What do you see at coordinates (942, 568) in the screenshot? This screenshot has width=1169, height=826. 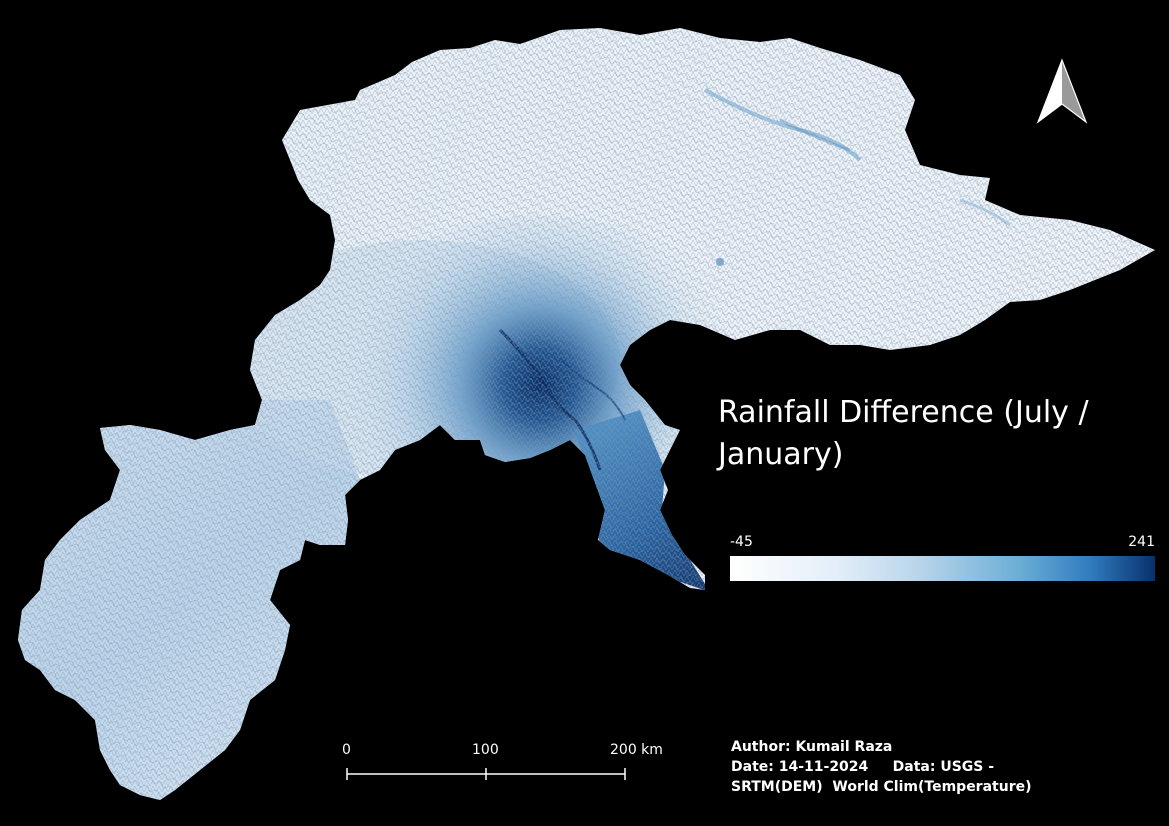 I see `legend-color-ramp` at bounding box center [942, 568].